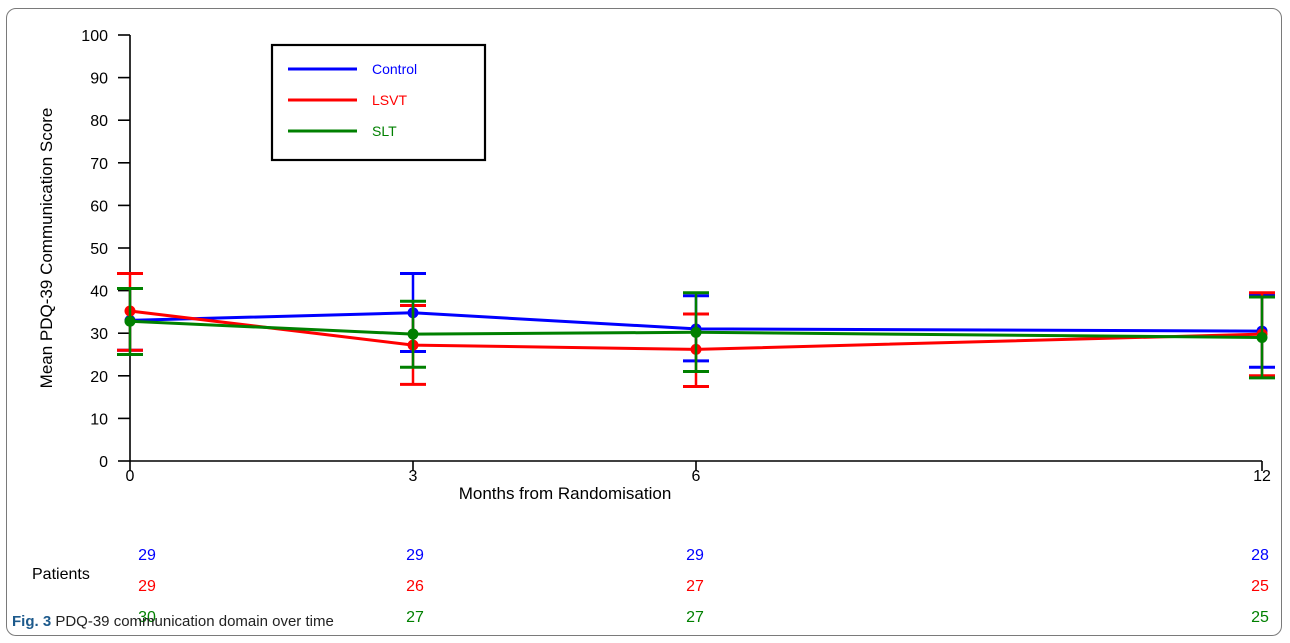  Describe the element at coordinates (99, 334) in the screenshot. I see `y-tick-label: 30` at that location.